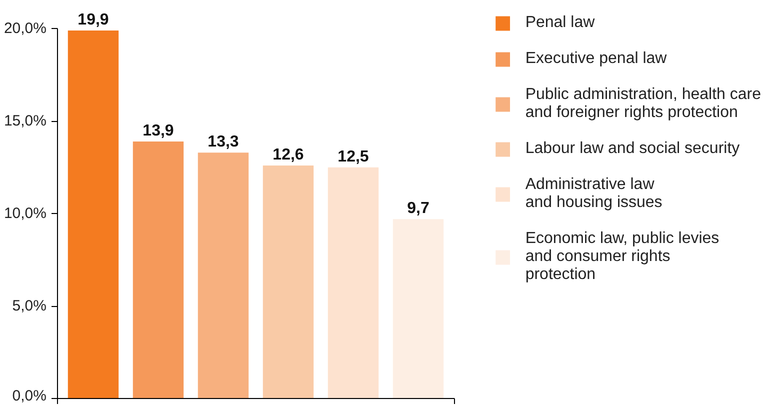  What do you see at coordinates (93, 20) in the screenshot?
I see `data-label: 19,9` at bounding box center [93, 20].